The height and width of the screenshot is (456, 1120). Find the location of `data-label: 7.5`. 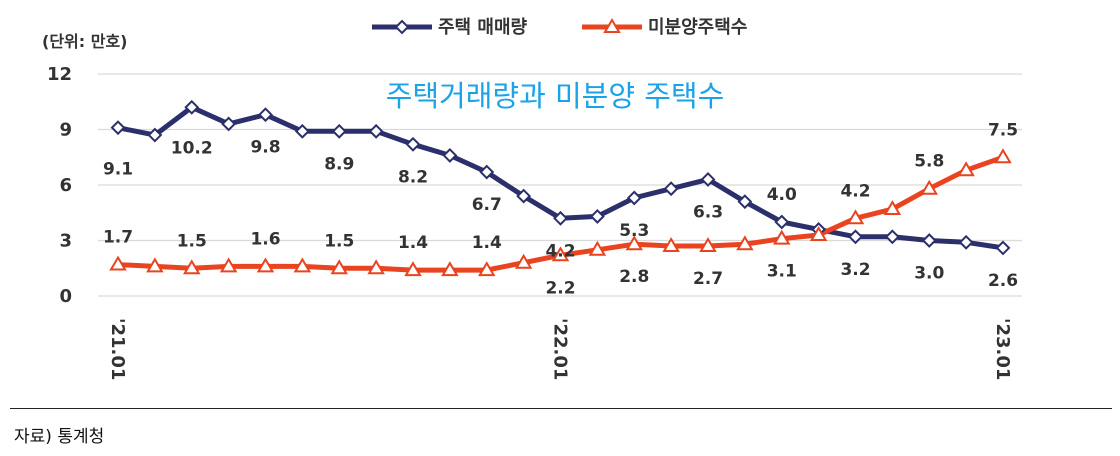

data-label: 7.5 is located at coordinates (1003, 130).